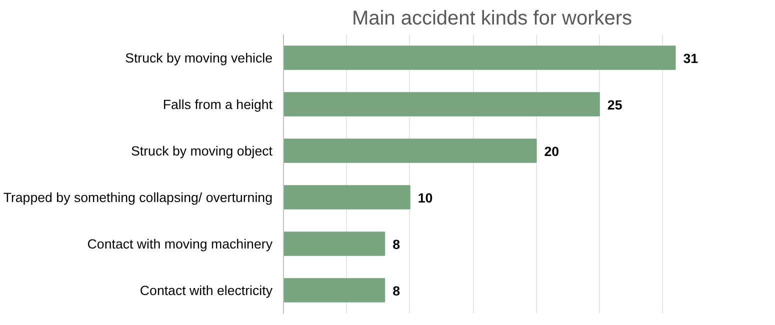 This screenshot has width=775, height=325. Describe the element at coordinates (202, 150) in the screenshot. I see `y-tick-label: Struck by moving object` at that location.